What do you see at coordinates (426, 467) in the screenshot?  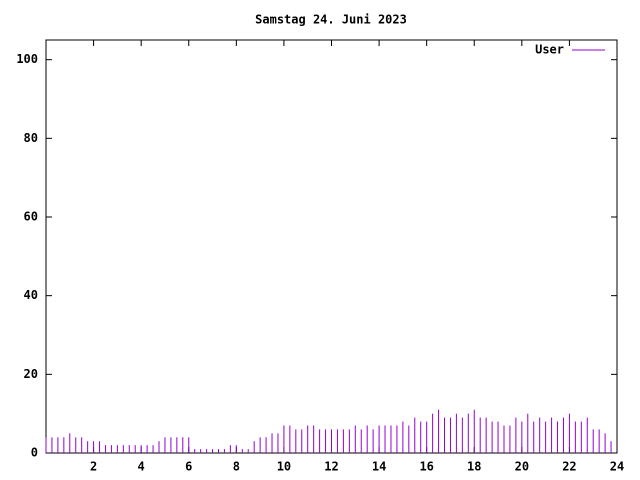 I see `x-tick-label: 16` at bounding box center [426, 467].